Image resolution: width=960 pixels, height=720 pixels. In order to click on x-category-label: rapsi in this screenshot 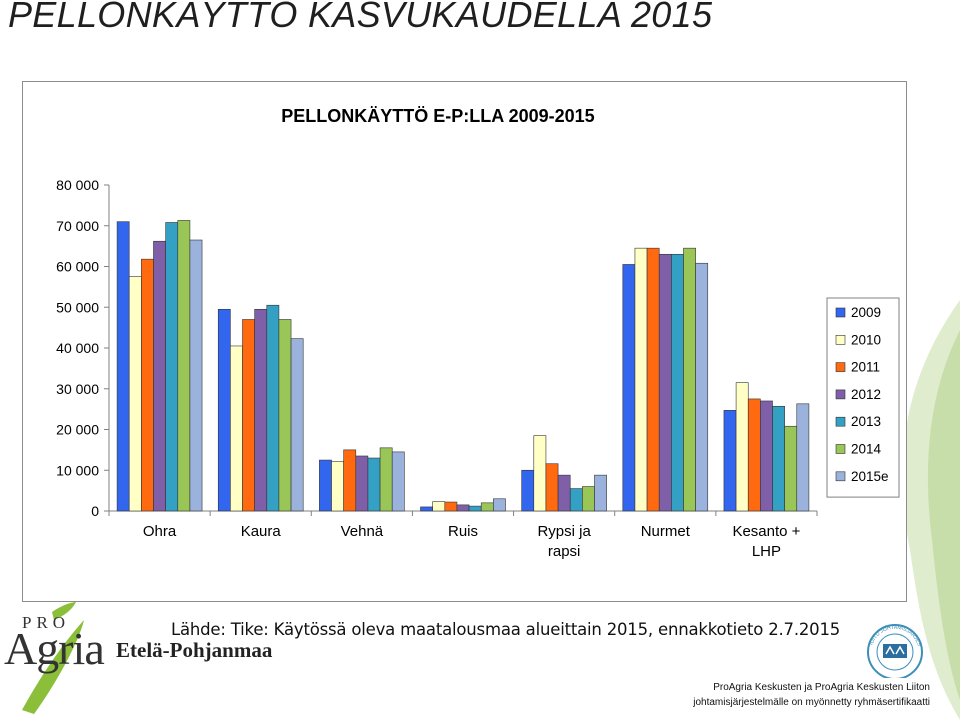, I will do `click(564, 551)`.